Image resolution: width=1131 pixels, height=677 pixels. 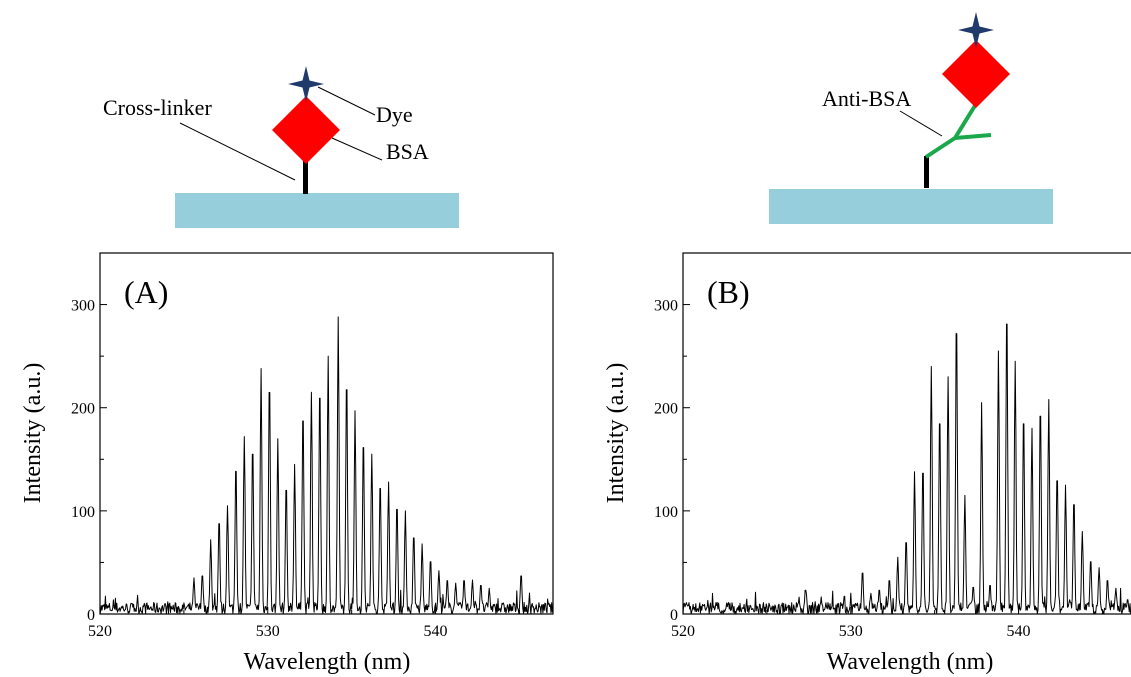 What do you see at coordinates (910, 662) in the screenshot?
I see `x-axis-title-b: Wavelength (nm)` at bounding box center [910, 662].